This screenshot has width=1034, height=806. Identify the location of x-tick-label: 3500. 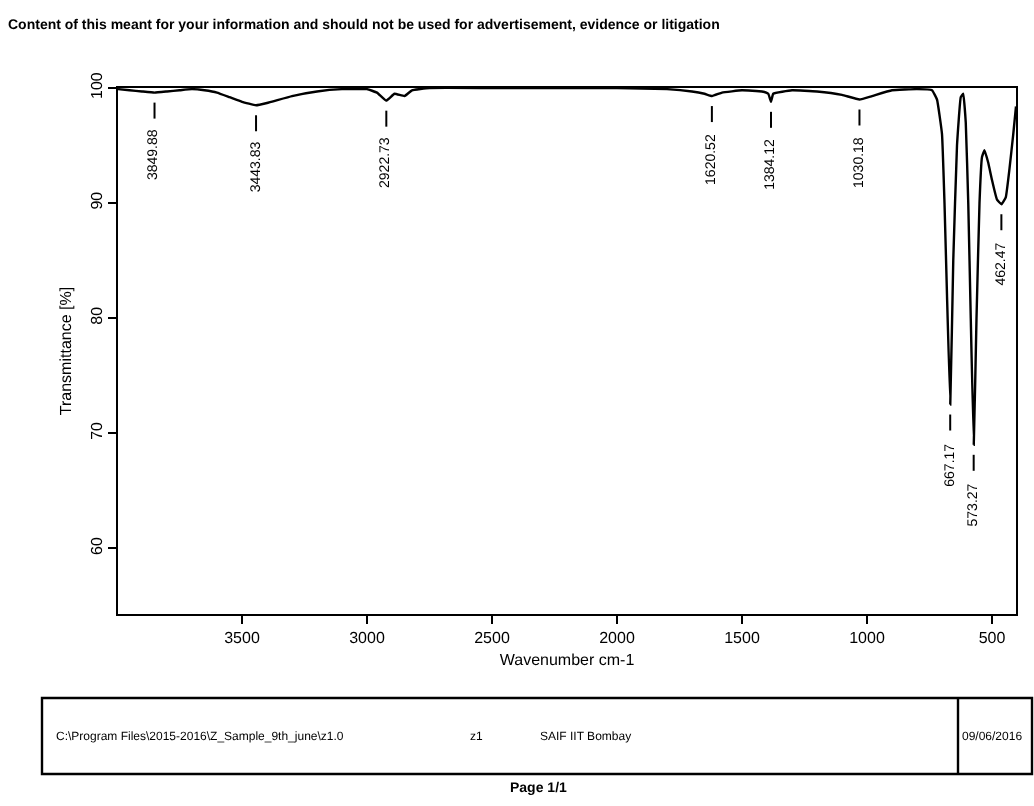
(242, 638).